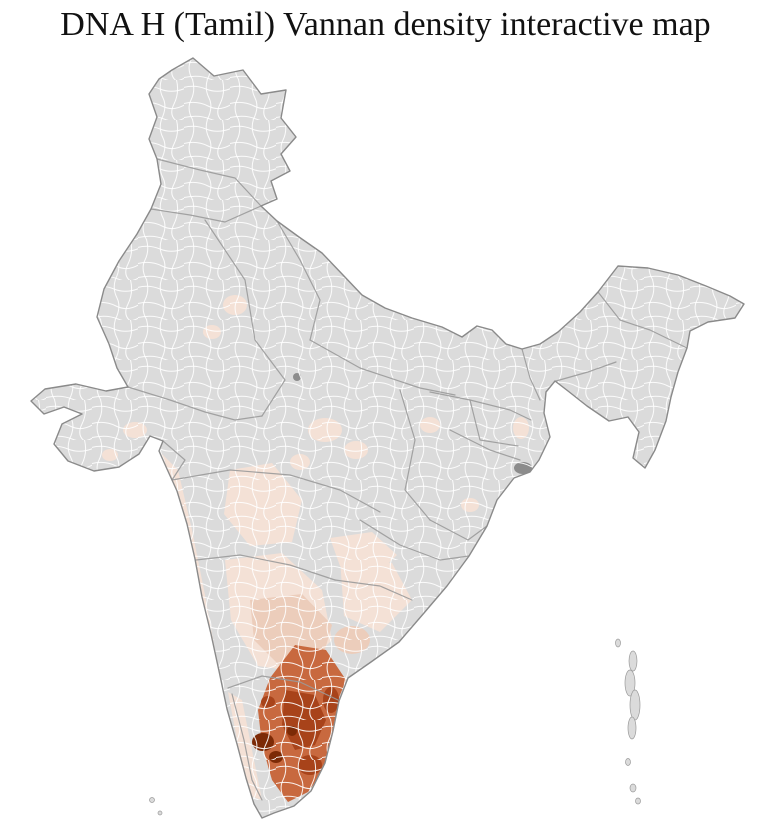 This screenshot has height=829, width=771. What do you see at coordinates (156, 806) in the screenshot?
I see `lakshadweep-islands` at bounding box center [156, 806].